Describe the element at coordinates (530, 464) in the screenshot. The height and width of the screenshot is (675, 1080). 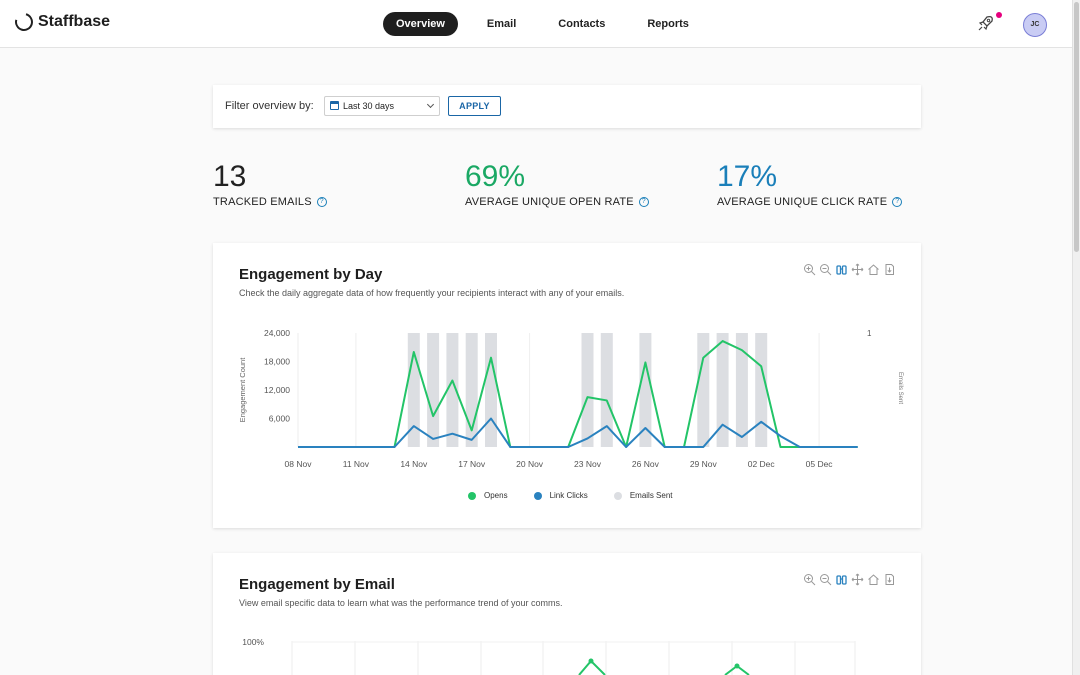
I see `x-tick-label: 20 Nov` at that location.